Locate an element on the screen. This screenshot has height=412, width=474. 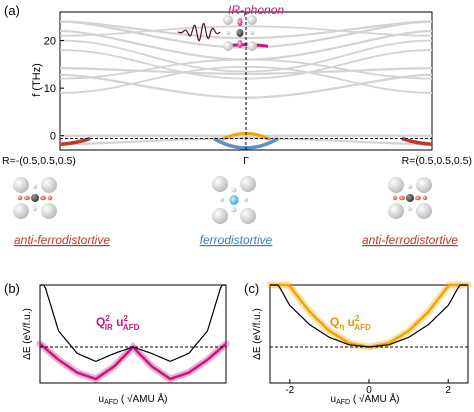
panel-c-energy-curve is located at coordinates (369, 316).